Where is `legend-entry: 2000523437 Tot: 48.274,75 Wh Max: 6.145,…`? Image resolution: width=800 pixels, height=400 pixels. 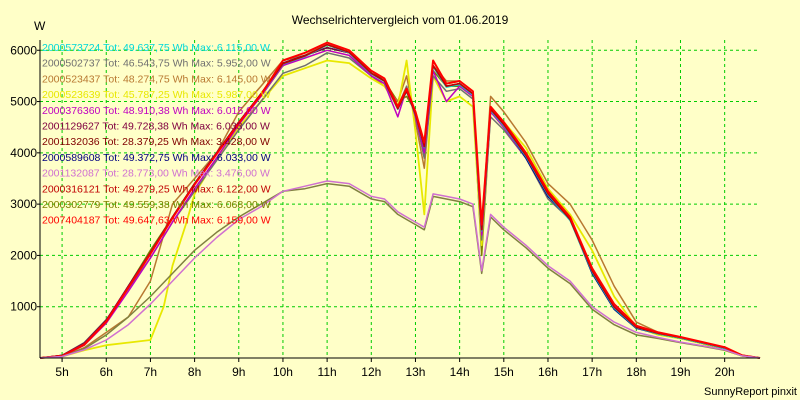
legend-entry: 2000523437 Tot: 48.274,75 Wh Max: 6.145,… is located at coordinates (156, 79).